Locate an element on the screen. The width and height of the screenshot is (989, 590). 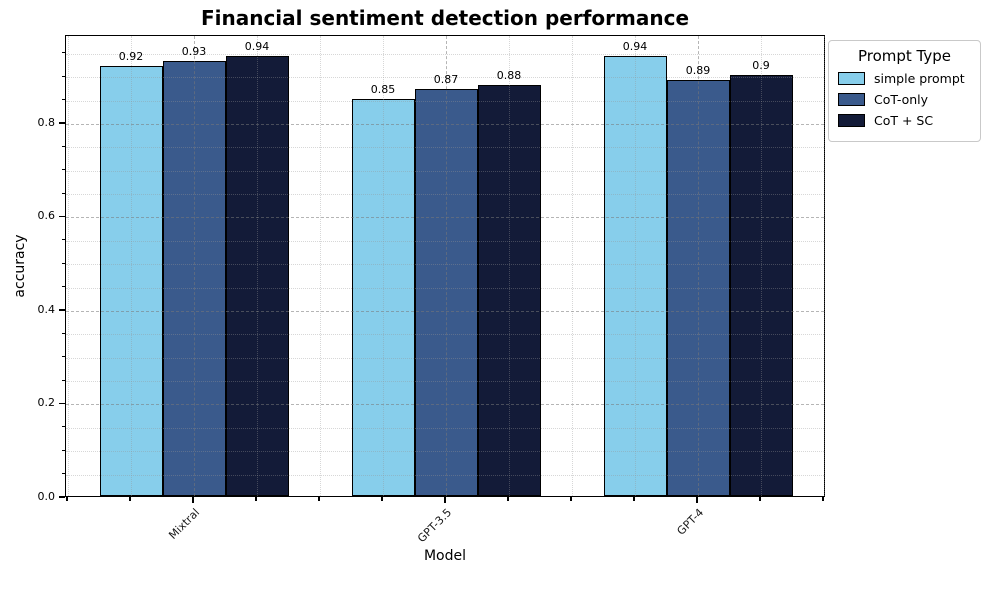
y-tick-label: 0.2 is located at coordinates (46, 403).